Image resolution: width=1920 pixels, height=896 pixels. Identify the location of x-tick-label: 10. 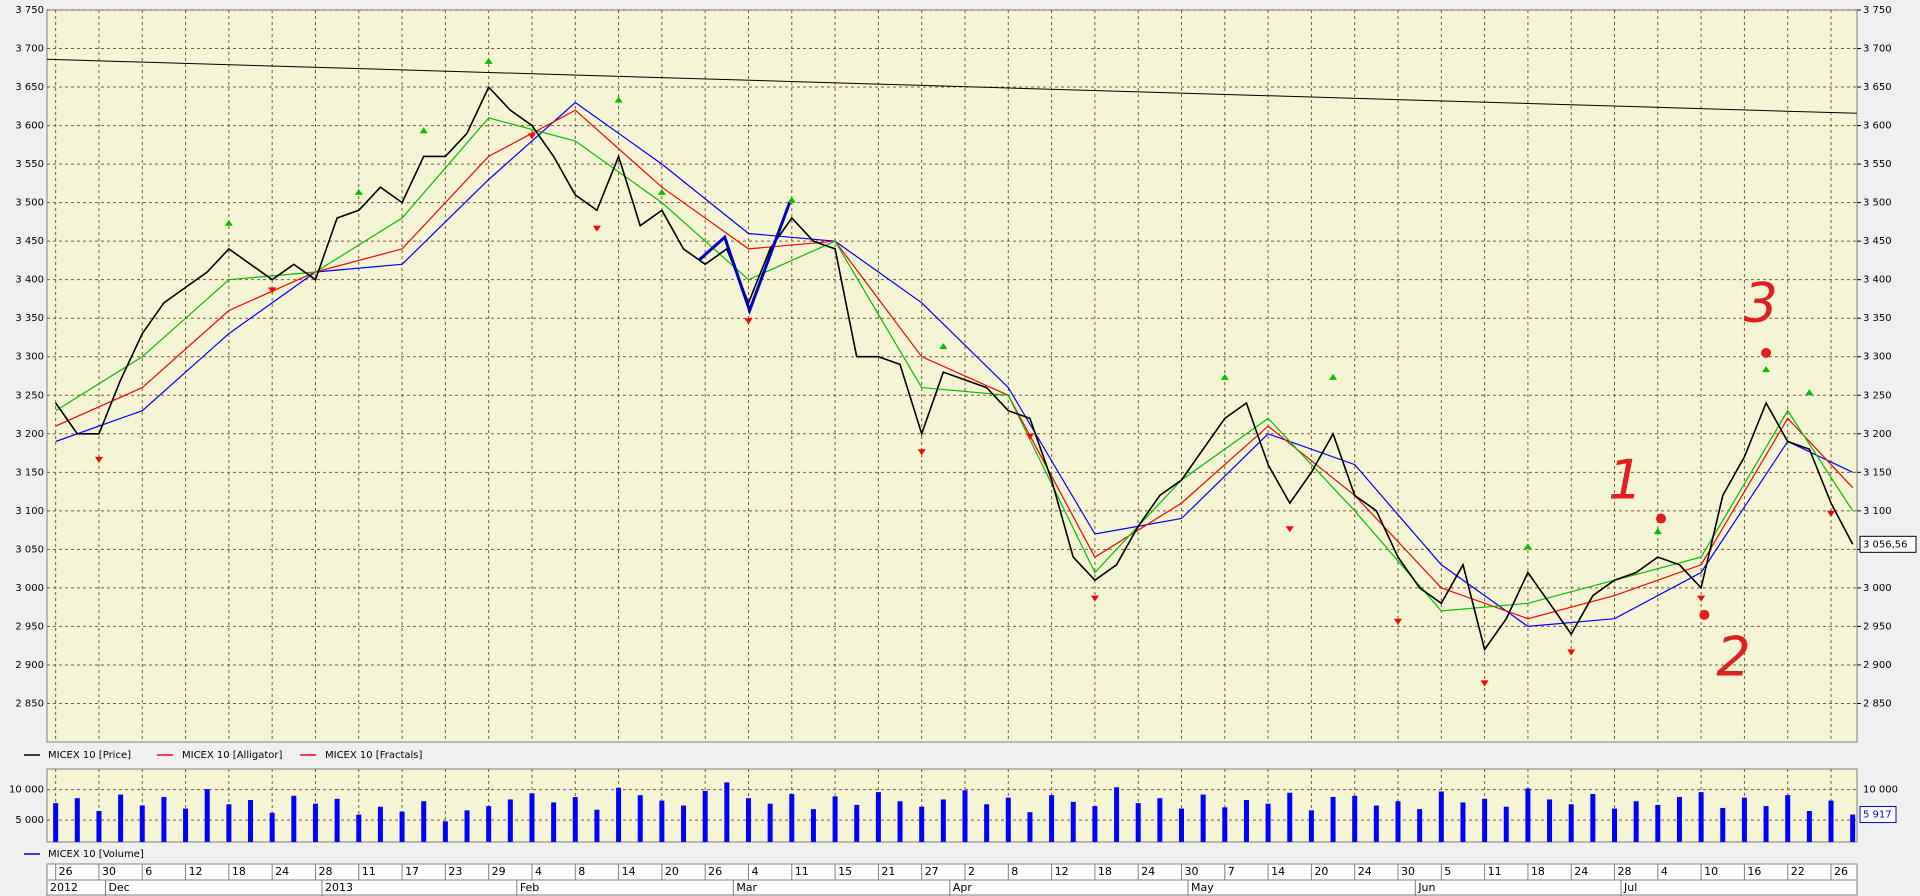
(1711, 871).